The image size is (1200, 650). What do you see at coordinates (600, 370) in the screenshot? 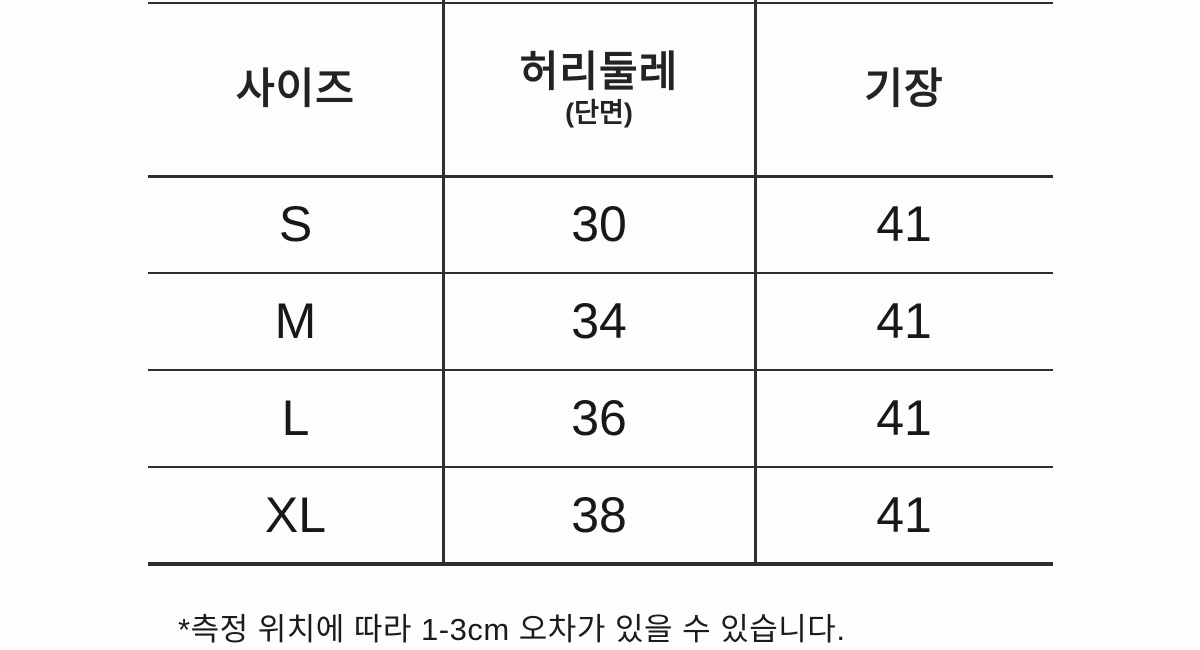
I see `row-separator-m-l` at bounding box center [600, 370].